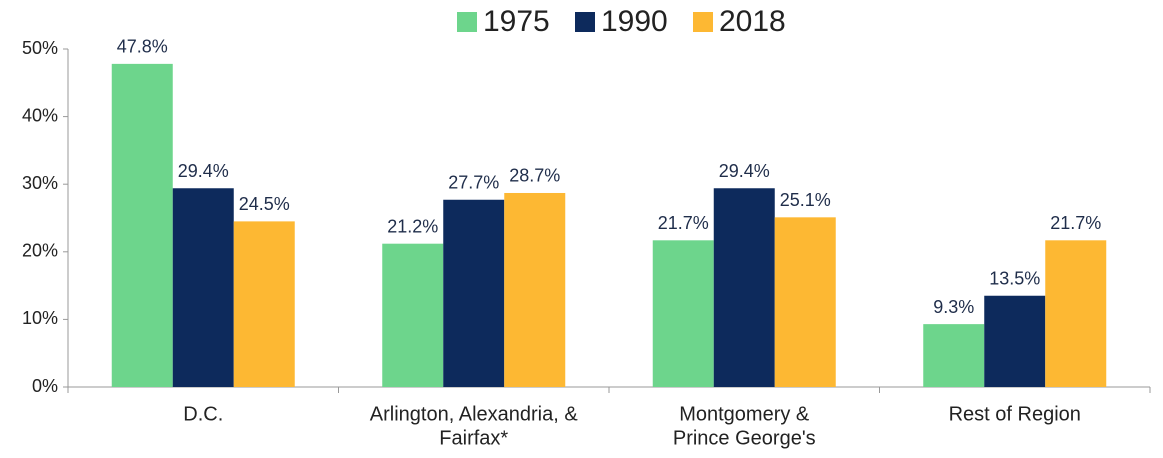 This screenshot has width=1163, height=458. What do you see at coordinates (534, 176) in the screenshot?
I see `value-label: 28.7%` at bounding box center [534, 176].